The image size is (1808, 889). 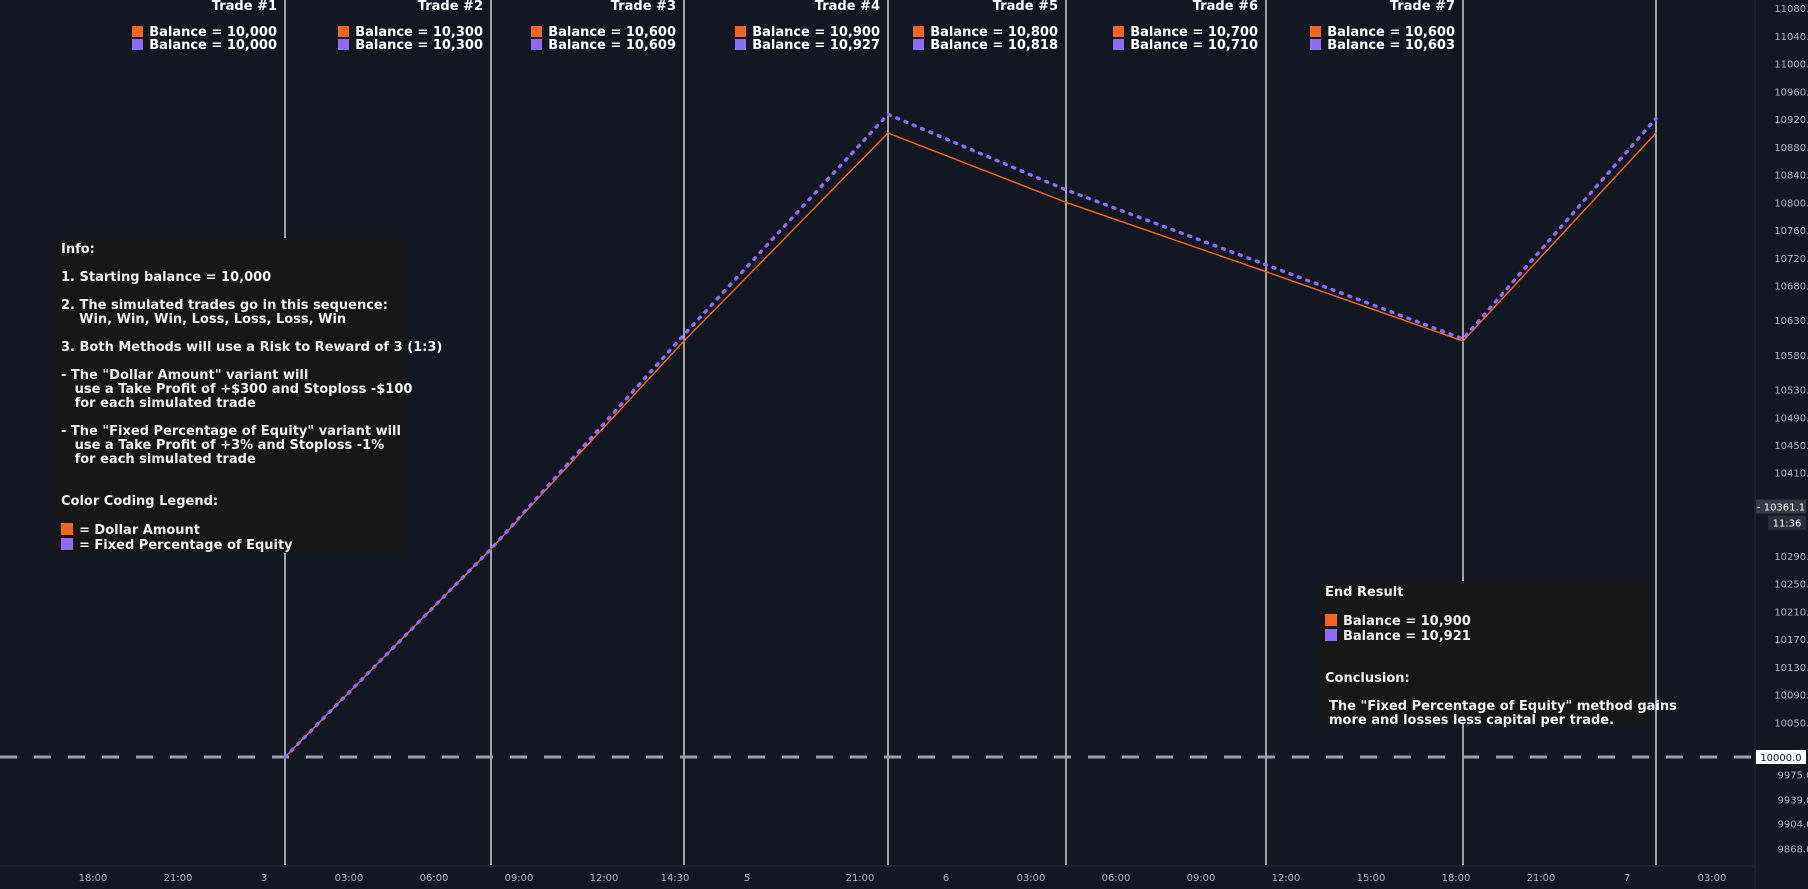 I want to click on y-tick-label: 10920.0, so click(x=1791, y=120).